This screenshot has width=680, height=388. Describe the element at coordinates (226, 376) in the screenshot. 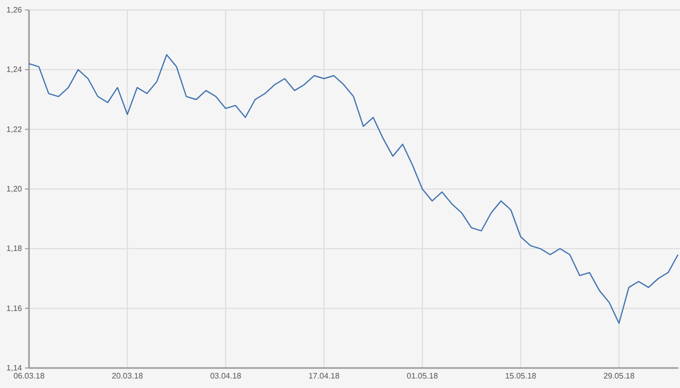

I see `x-tick-label: 03.04.18` at that location.